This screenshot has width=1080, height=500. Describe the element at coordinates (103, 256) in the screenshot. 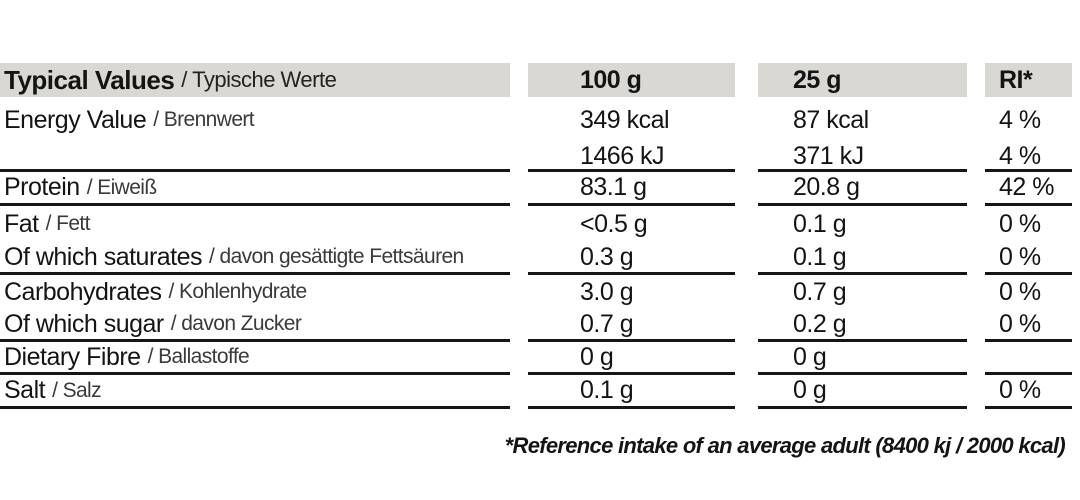

I see `row-label-en: Of which saturates` at that location.